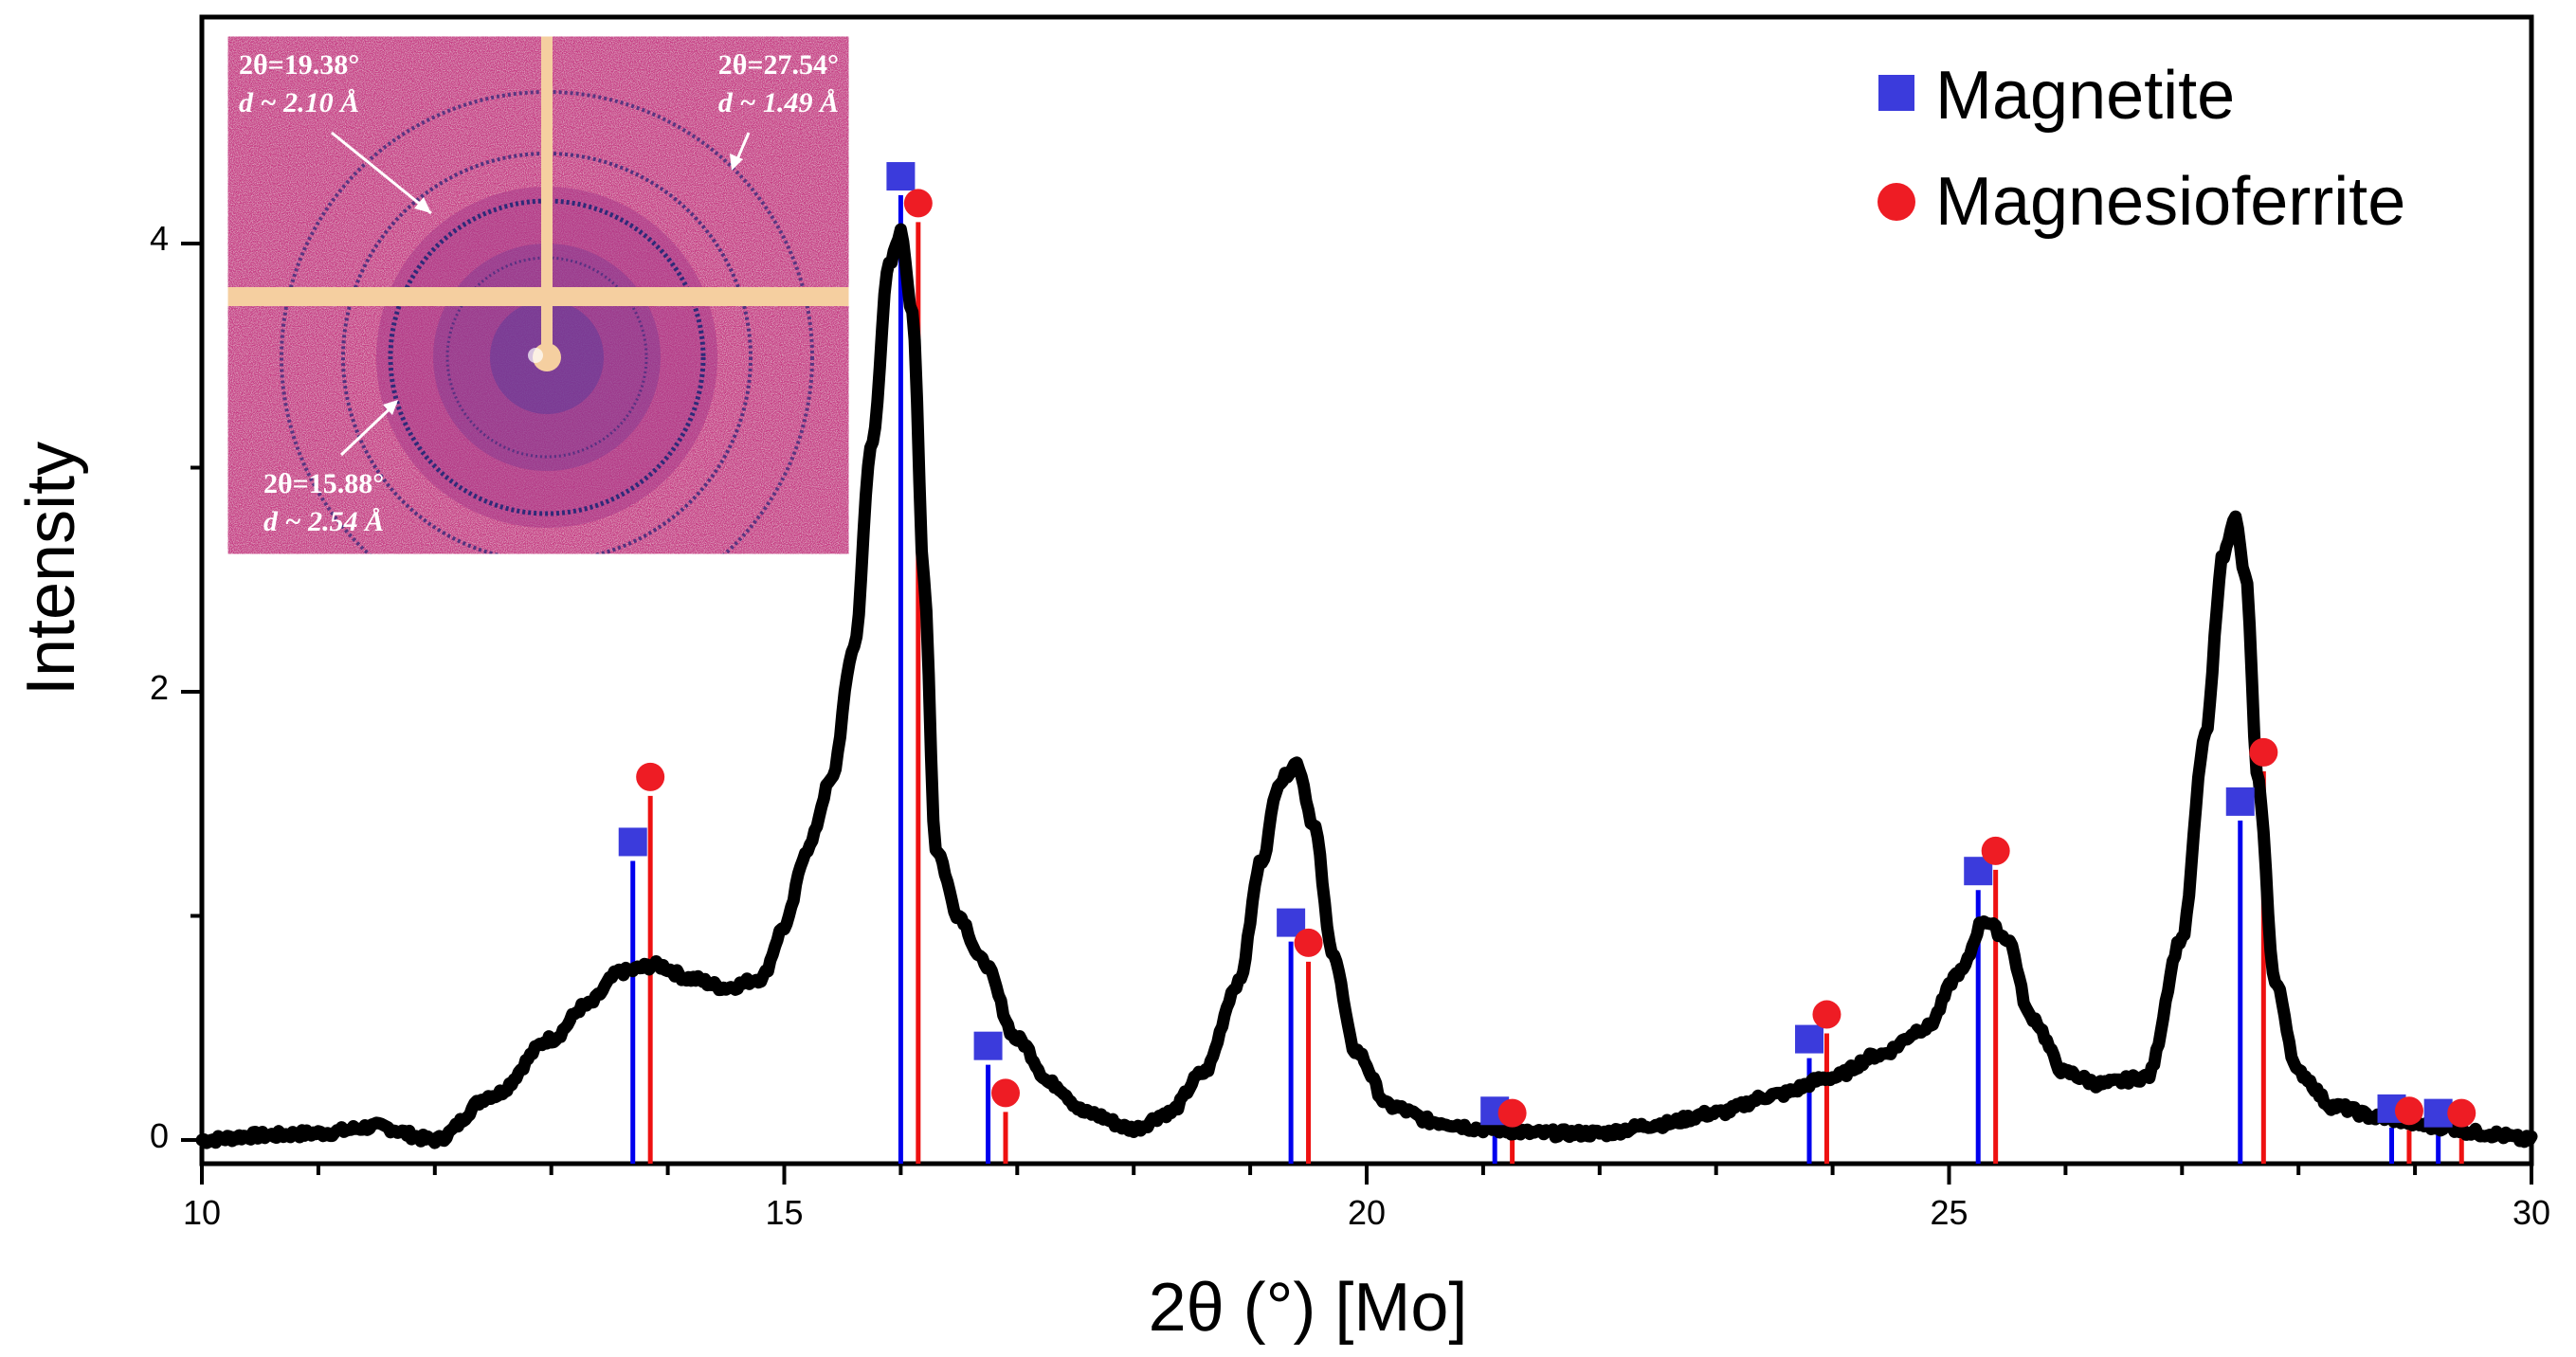  What do you see at coordinates (299, 65) in the screenshot?
I see `inset-label-angle: 2θ=19.38°` at bounding box center [299, 65].